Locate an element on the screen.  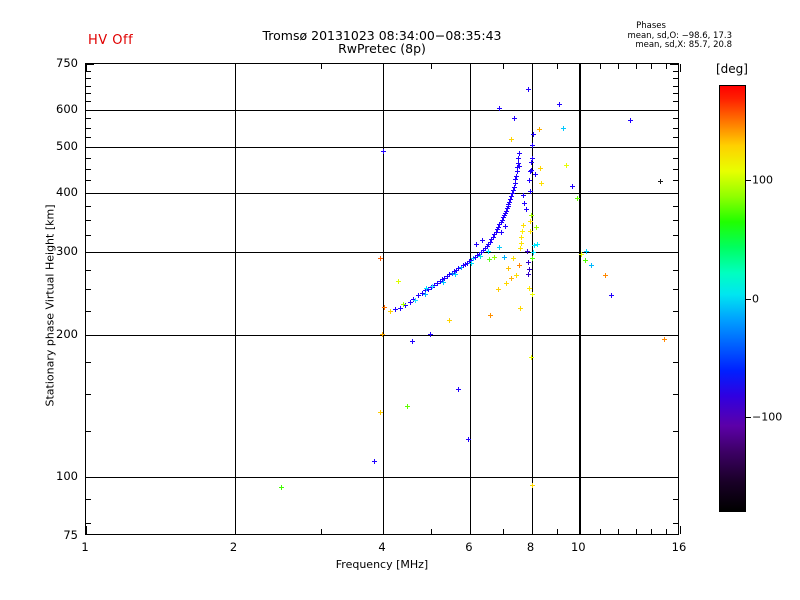
x-tick-label: 4 is located at coordinates (382, 547).